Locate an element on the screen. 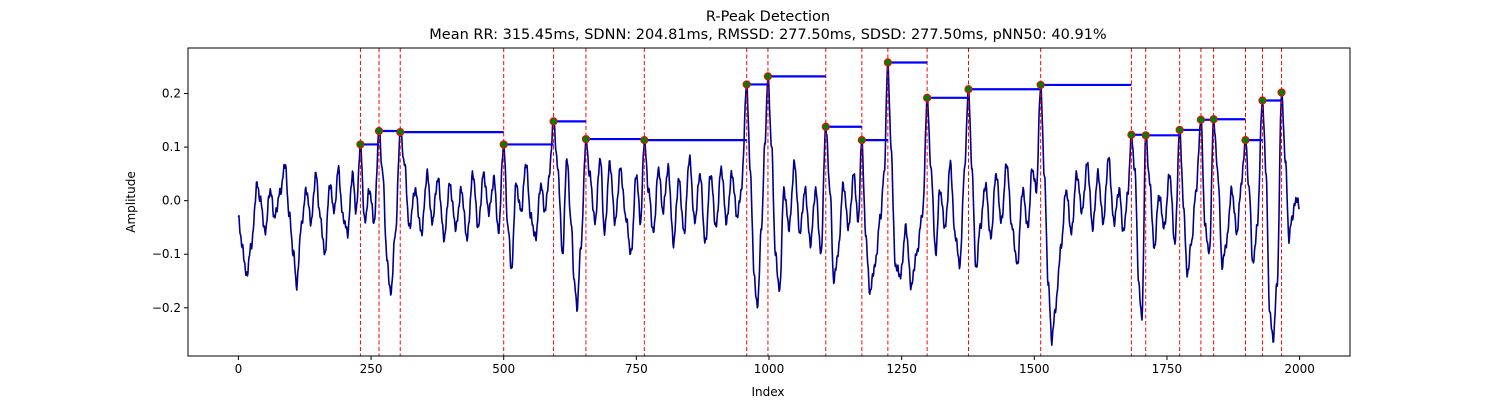 This screenshot has height=400, width=1500. y-tick-label-2: 0.0 is located at coordinates (171, 201).